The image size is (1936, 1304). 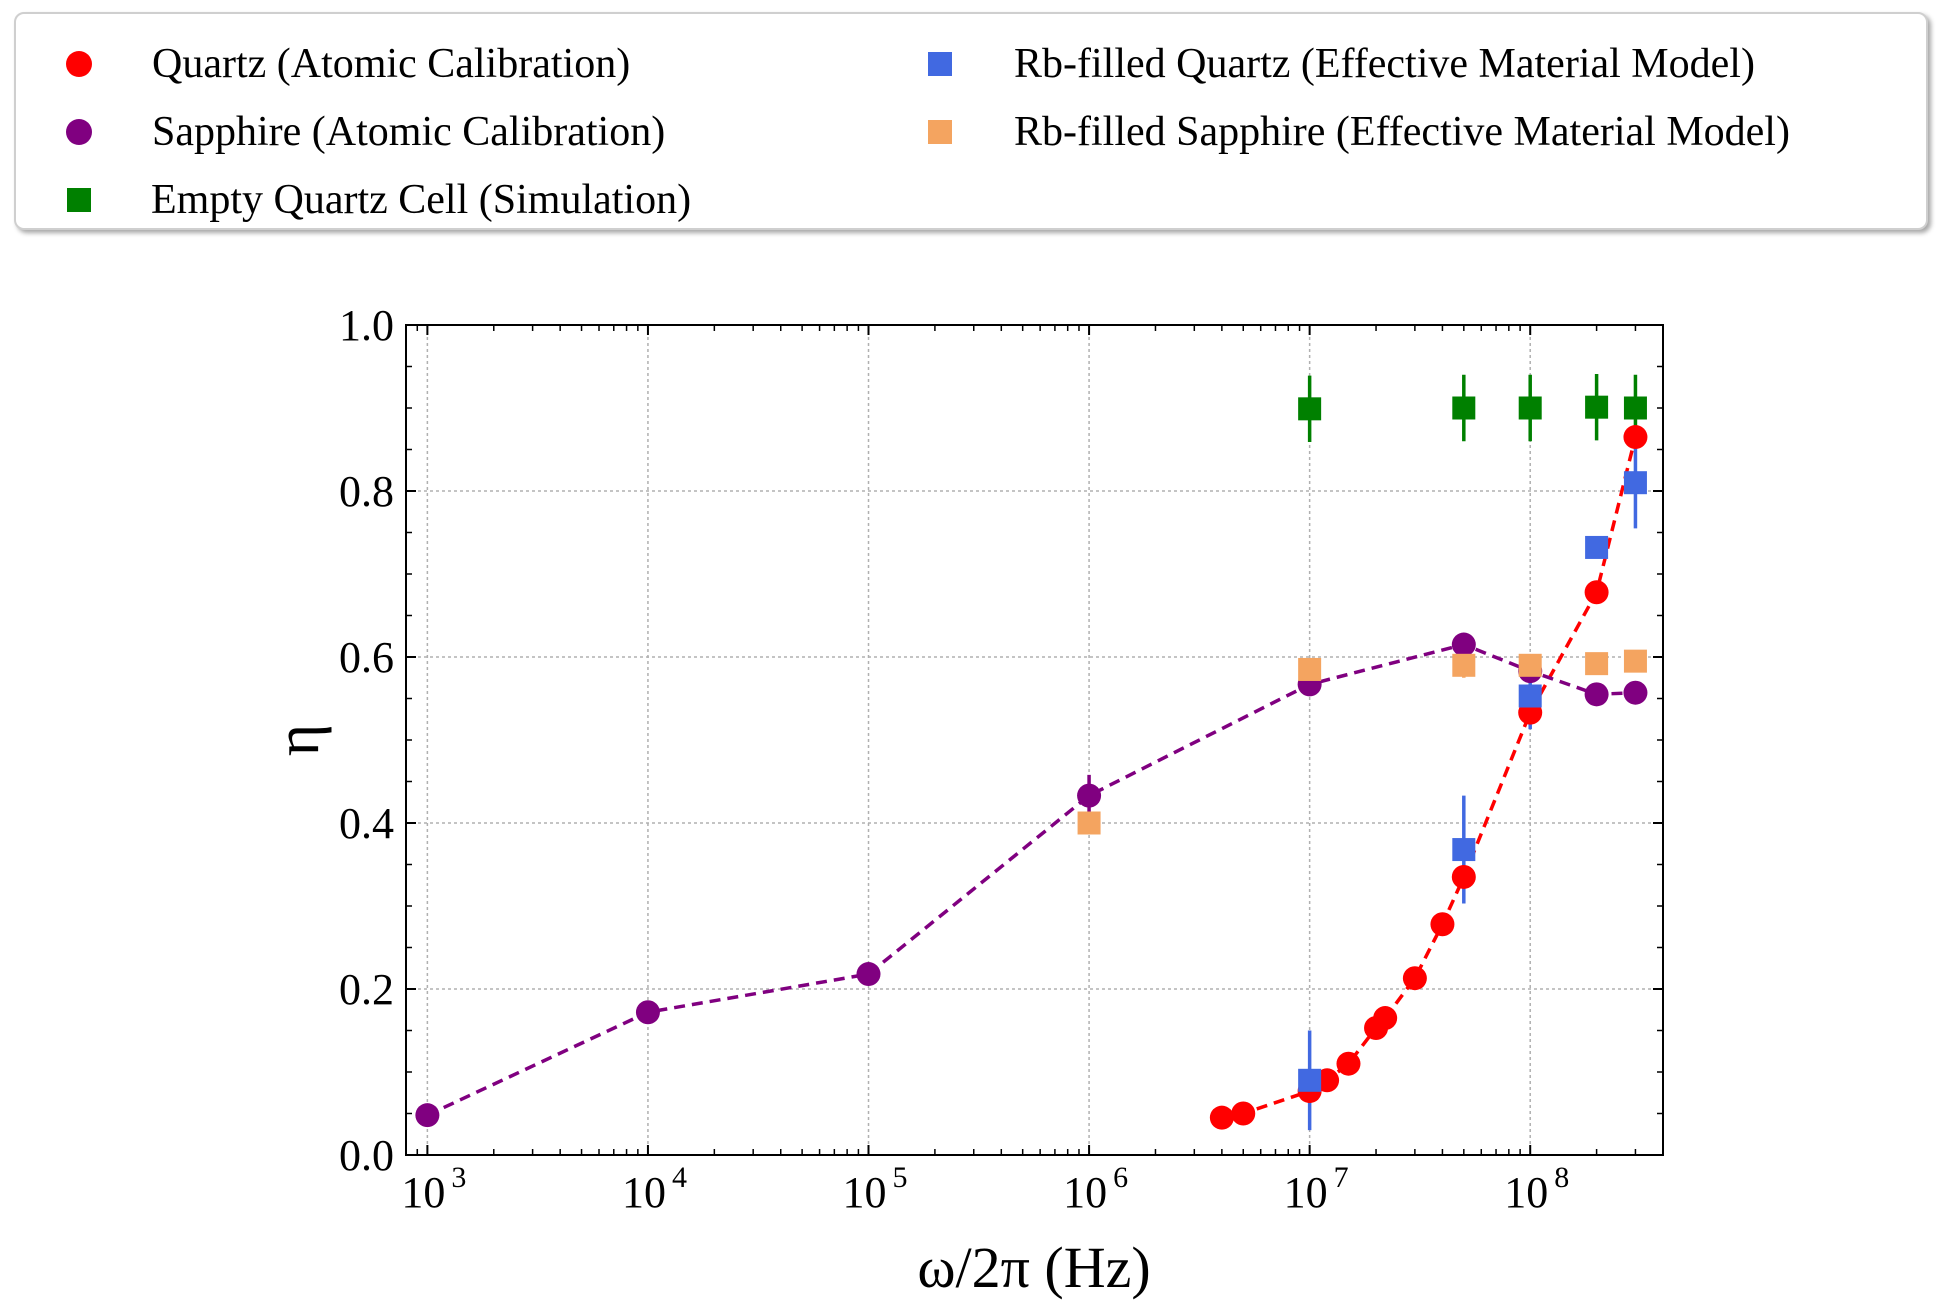 What do you see at coordinates (366, 491) in the screenshot?
I see `y-tick-label: 0.8` at bounding box center [366, 491].